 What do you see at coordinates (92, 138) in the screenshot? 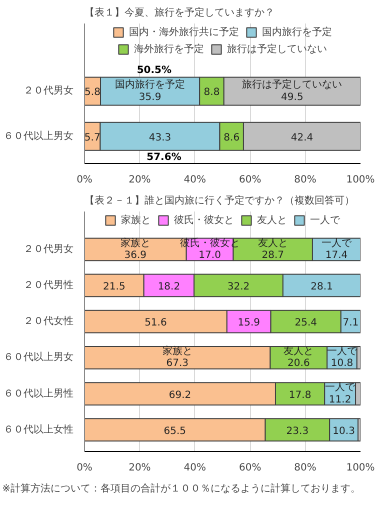
I see `data-label: 5.7` at bounding box center [92, 138].